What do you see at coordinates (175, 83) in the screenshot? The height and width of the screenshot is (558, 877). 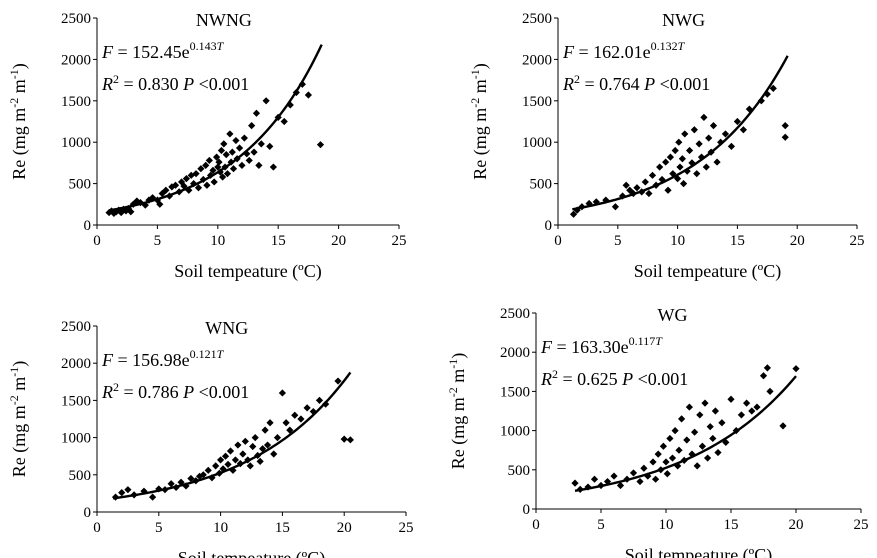 I see `fit-stats: R2 = 0.830 P <0.001` at bounding box center [175, 83].